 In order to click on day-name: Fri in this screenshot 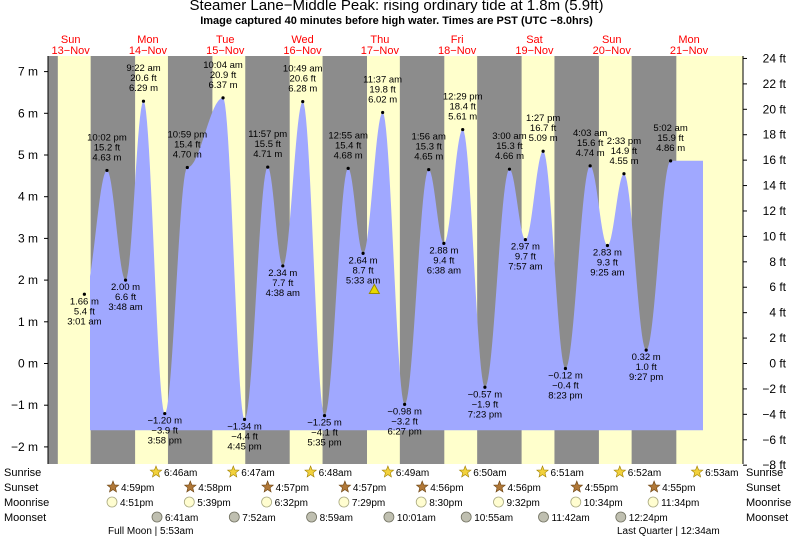, I will do `click(457, 40)`.